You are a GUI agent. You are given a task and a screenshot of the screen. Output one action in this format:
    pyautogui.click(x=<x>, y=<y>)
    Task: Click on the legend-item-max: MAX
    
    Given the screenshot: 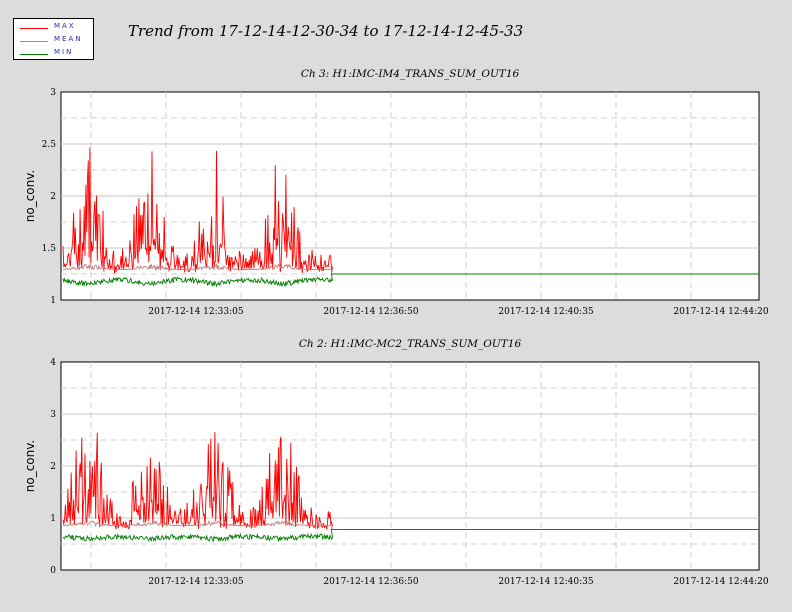 What is the action you would take?
    pyautogui.click(x=53, y=28)
    